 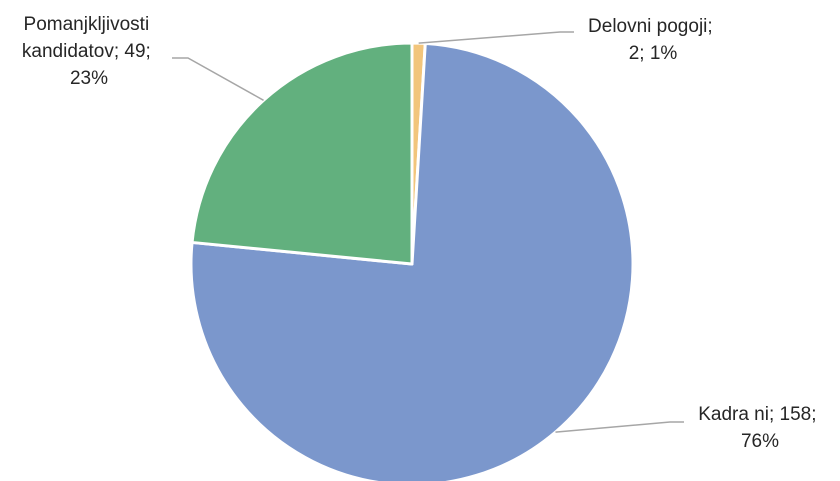 I want to click on leader-line-delovni-pogoji, so click(x=496, y=37).